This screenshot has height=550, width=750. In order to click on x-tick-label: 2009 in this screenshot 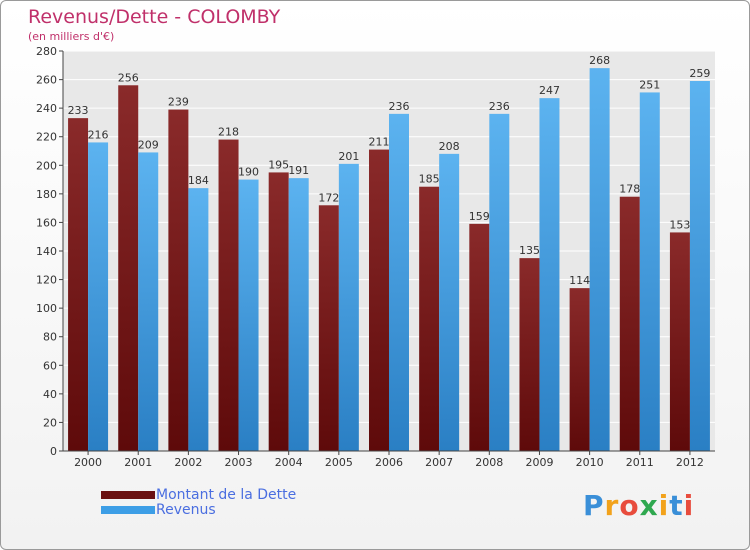, I will do `click(539, 462)`.